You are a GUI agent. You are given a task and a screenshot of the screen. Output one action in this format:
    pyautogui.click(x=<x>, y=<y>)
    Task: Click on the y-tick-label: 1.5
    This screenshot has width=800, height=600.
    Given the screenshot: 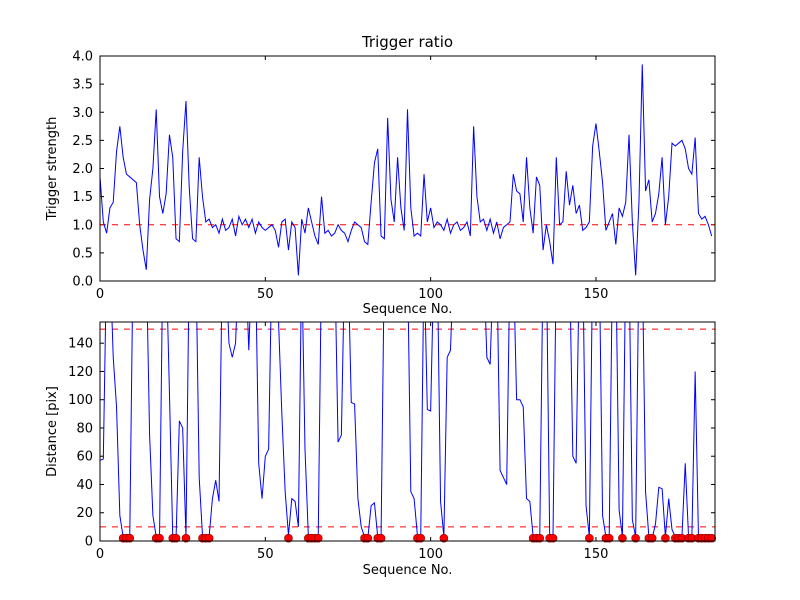 What is the action you would take?
    pyautogui.click(x=82, y=197)
    